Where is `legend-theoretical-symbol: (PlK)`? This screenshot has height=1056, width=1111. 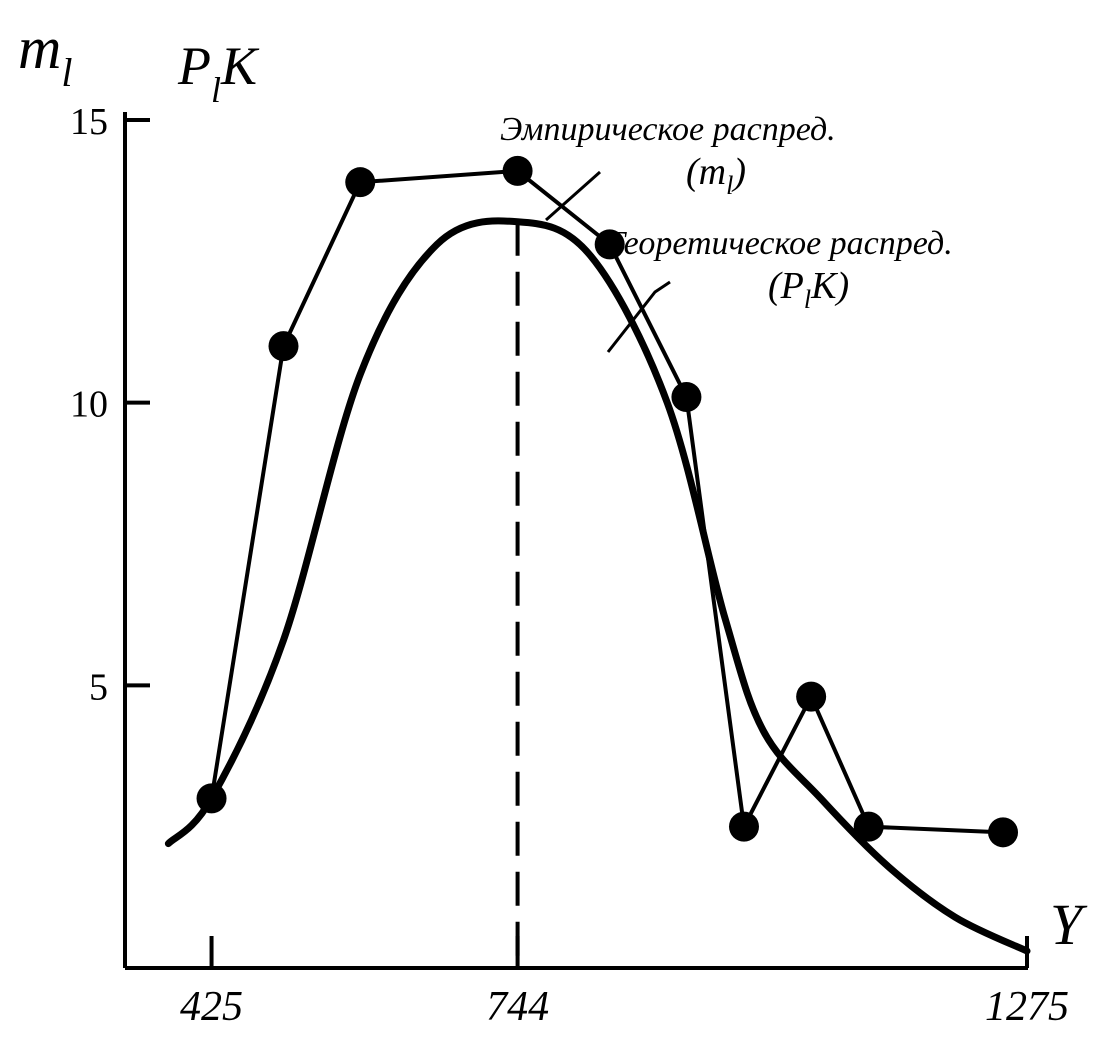 legend-theoretical-symbol: (PlK) is located at coordinates (808, 289).